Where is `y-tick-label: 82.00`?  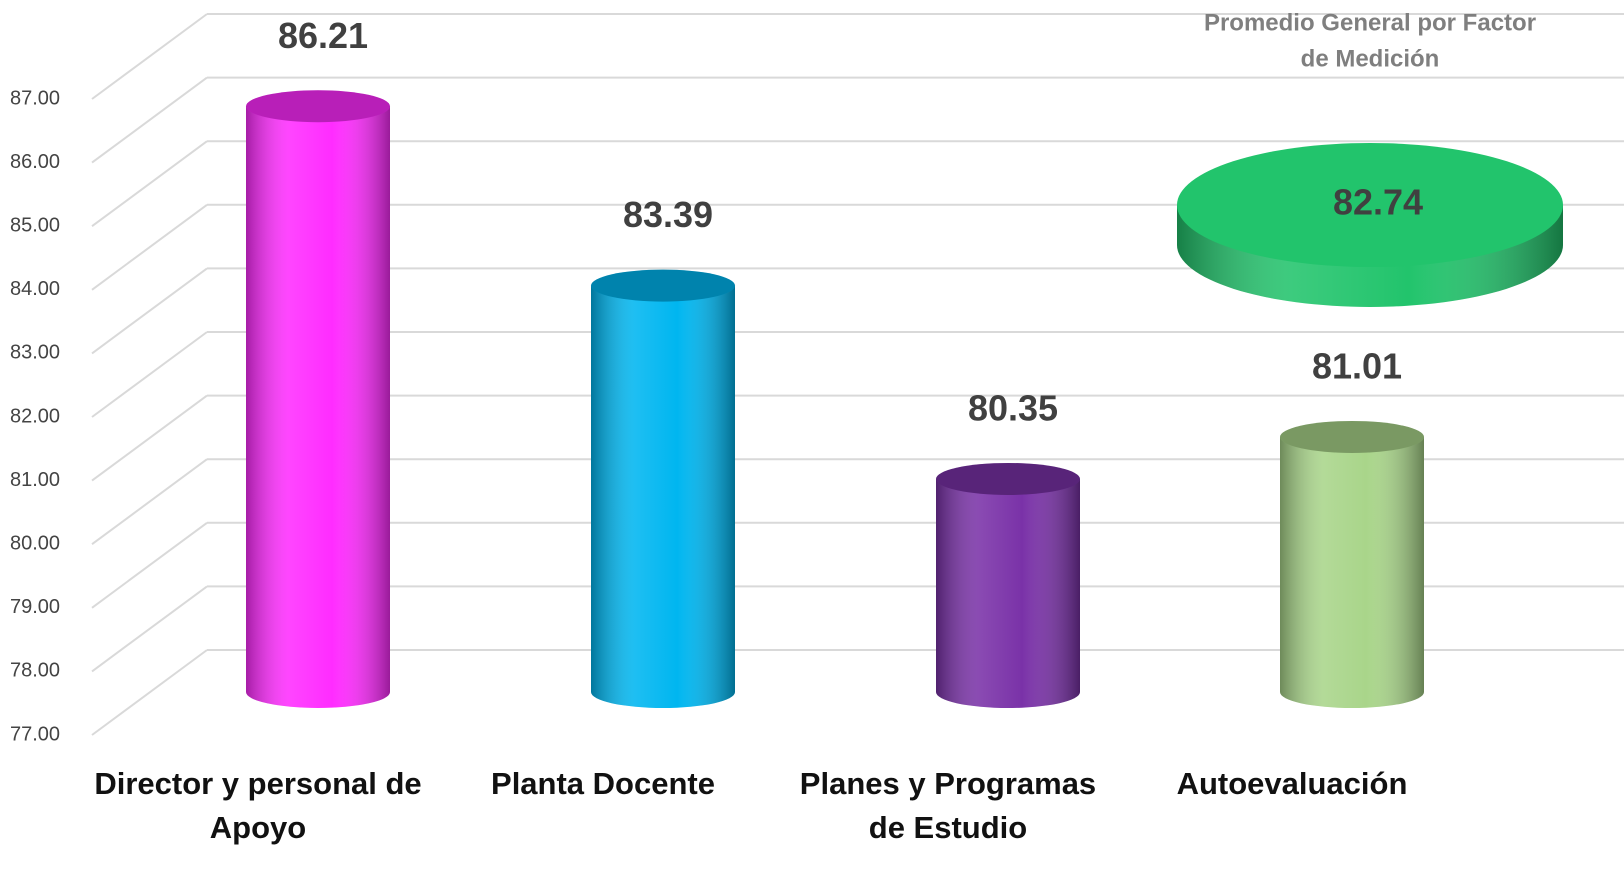 y-tick-label: 82.00 is located at coordinates (35, 416).